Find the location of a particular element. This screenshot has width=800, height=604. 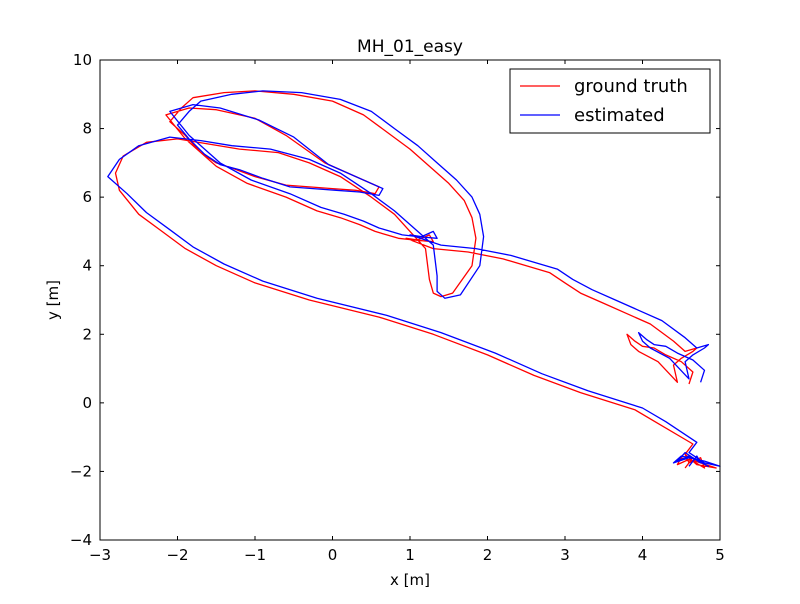

x-tick-label: 4 is located at coordinates (643, 555).